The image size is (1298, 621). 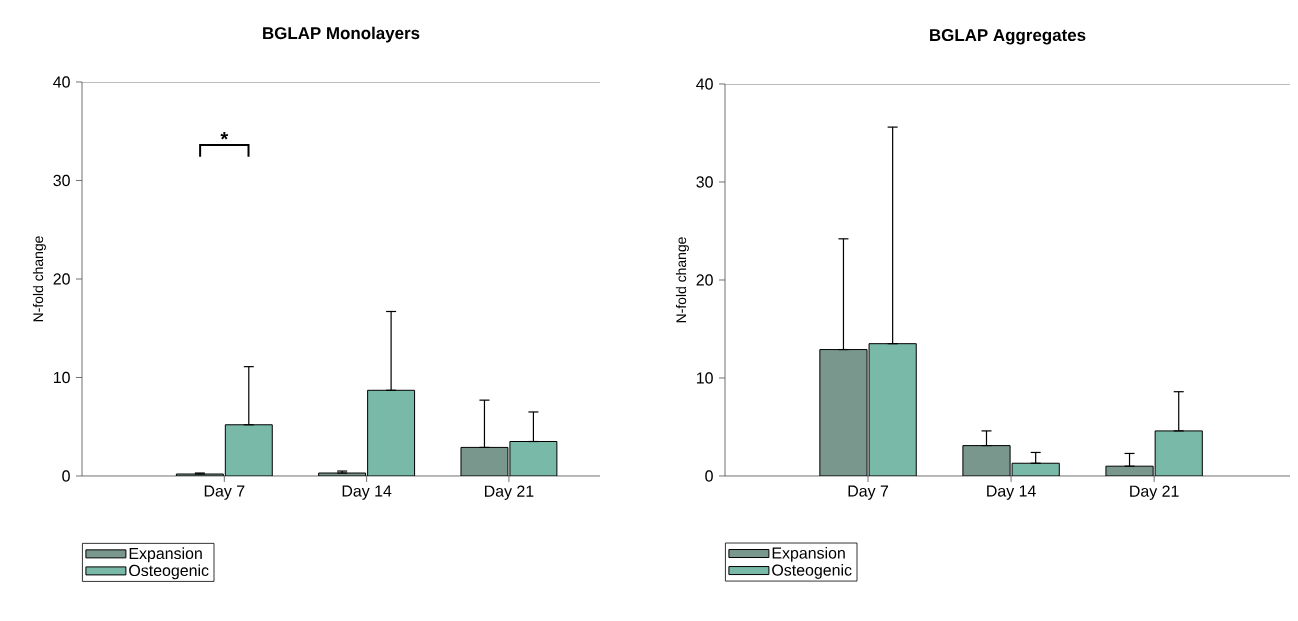 I want to click on annotation: *, so click(x=224, y=136).